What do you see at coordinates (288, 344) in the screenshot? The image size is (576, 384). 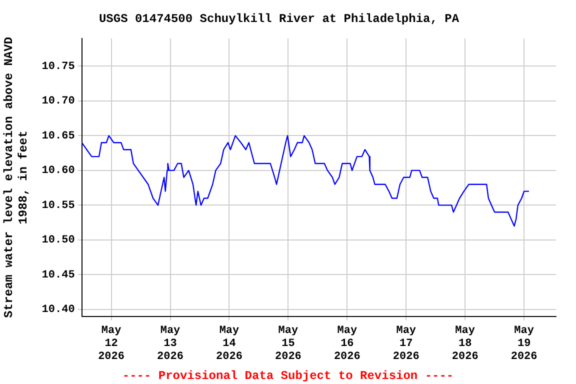 I see `x-tick-label: May 15 2026` at bounding box center [288, 344].